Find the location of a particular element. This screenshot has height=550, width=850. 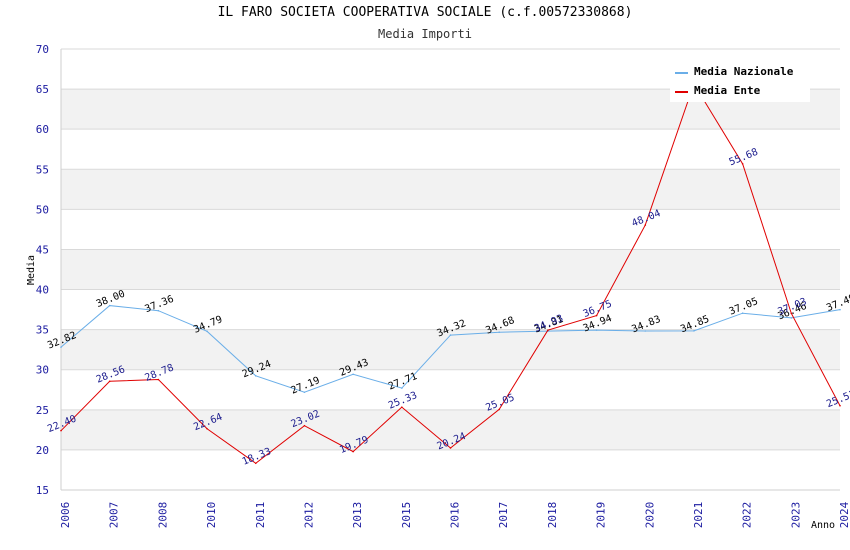

x-tick-label: 2007 is located at coordinates (114, 515).